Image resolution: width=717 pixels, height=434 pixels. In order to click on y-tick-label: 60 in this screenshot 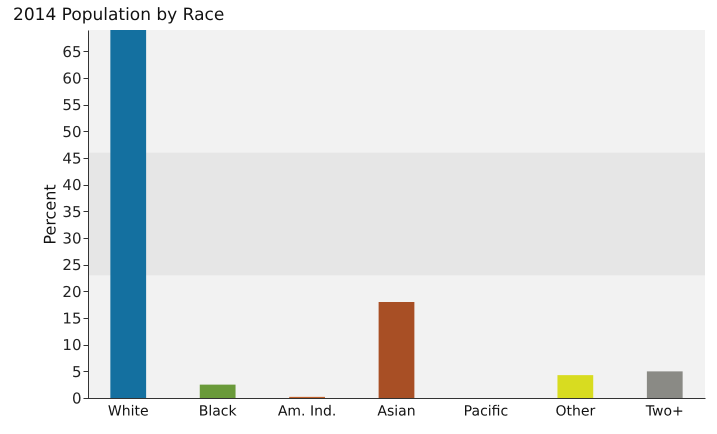, I will do `click(72, 79)`.